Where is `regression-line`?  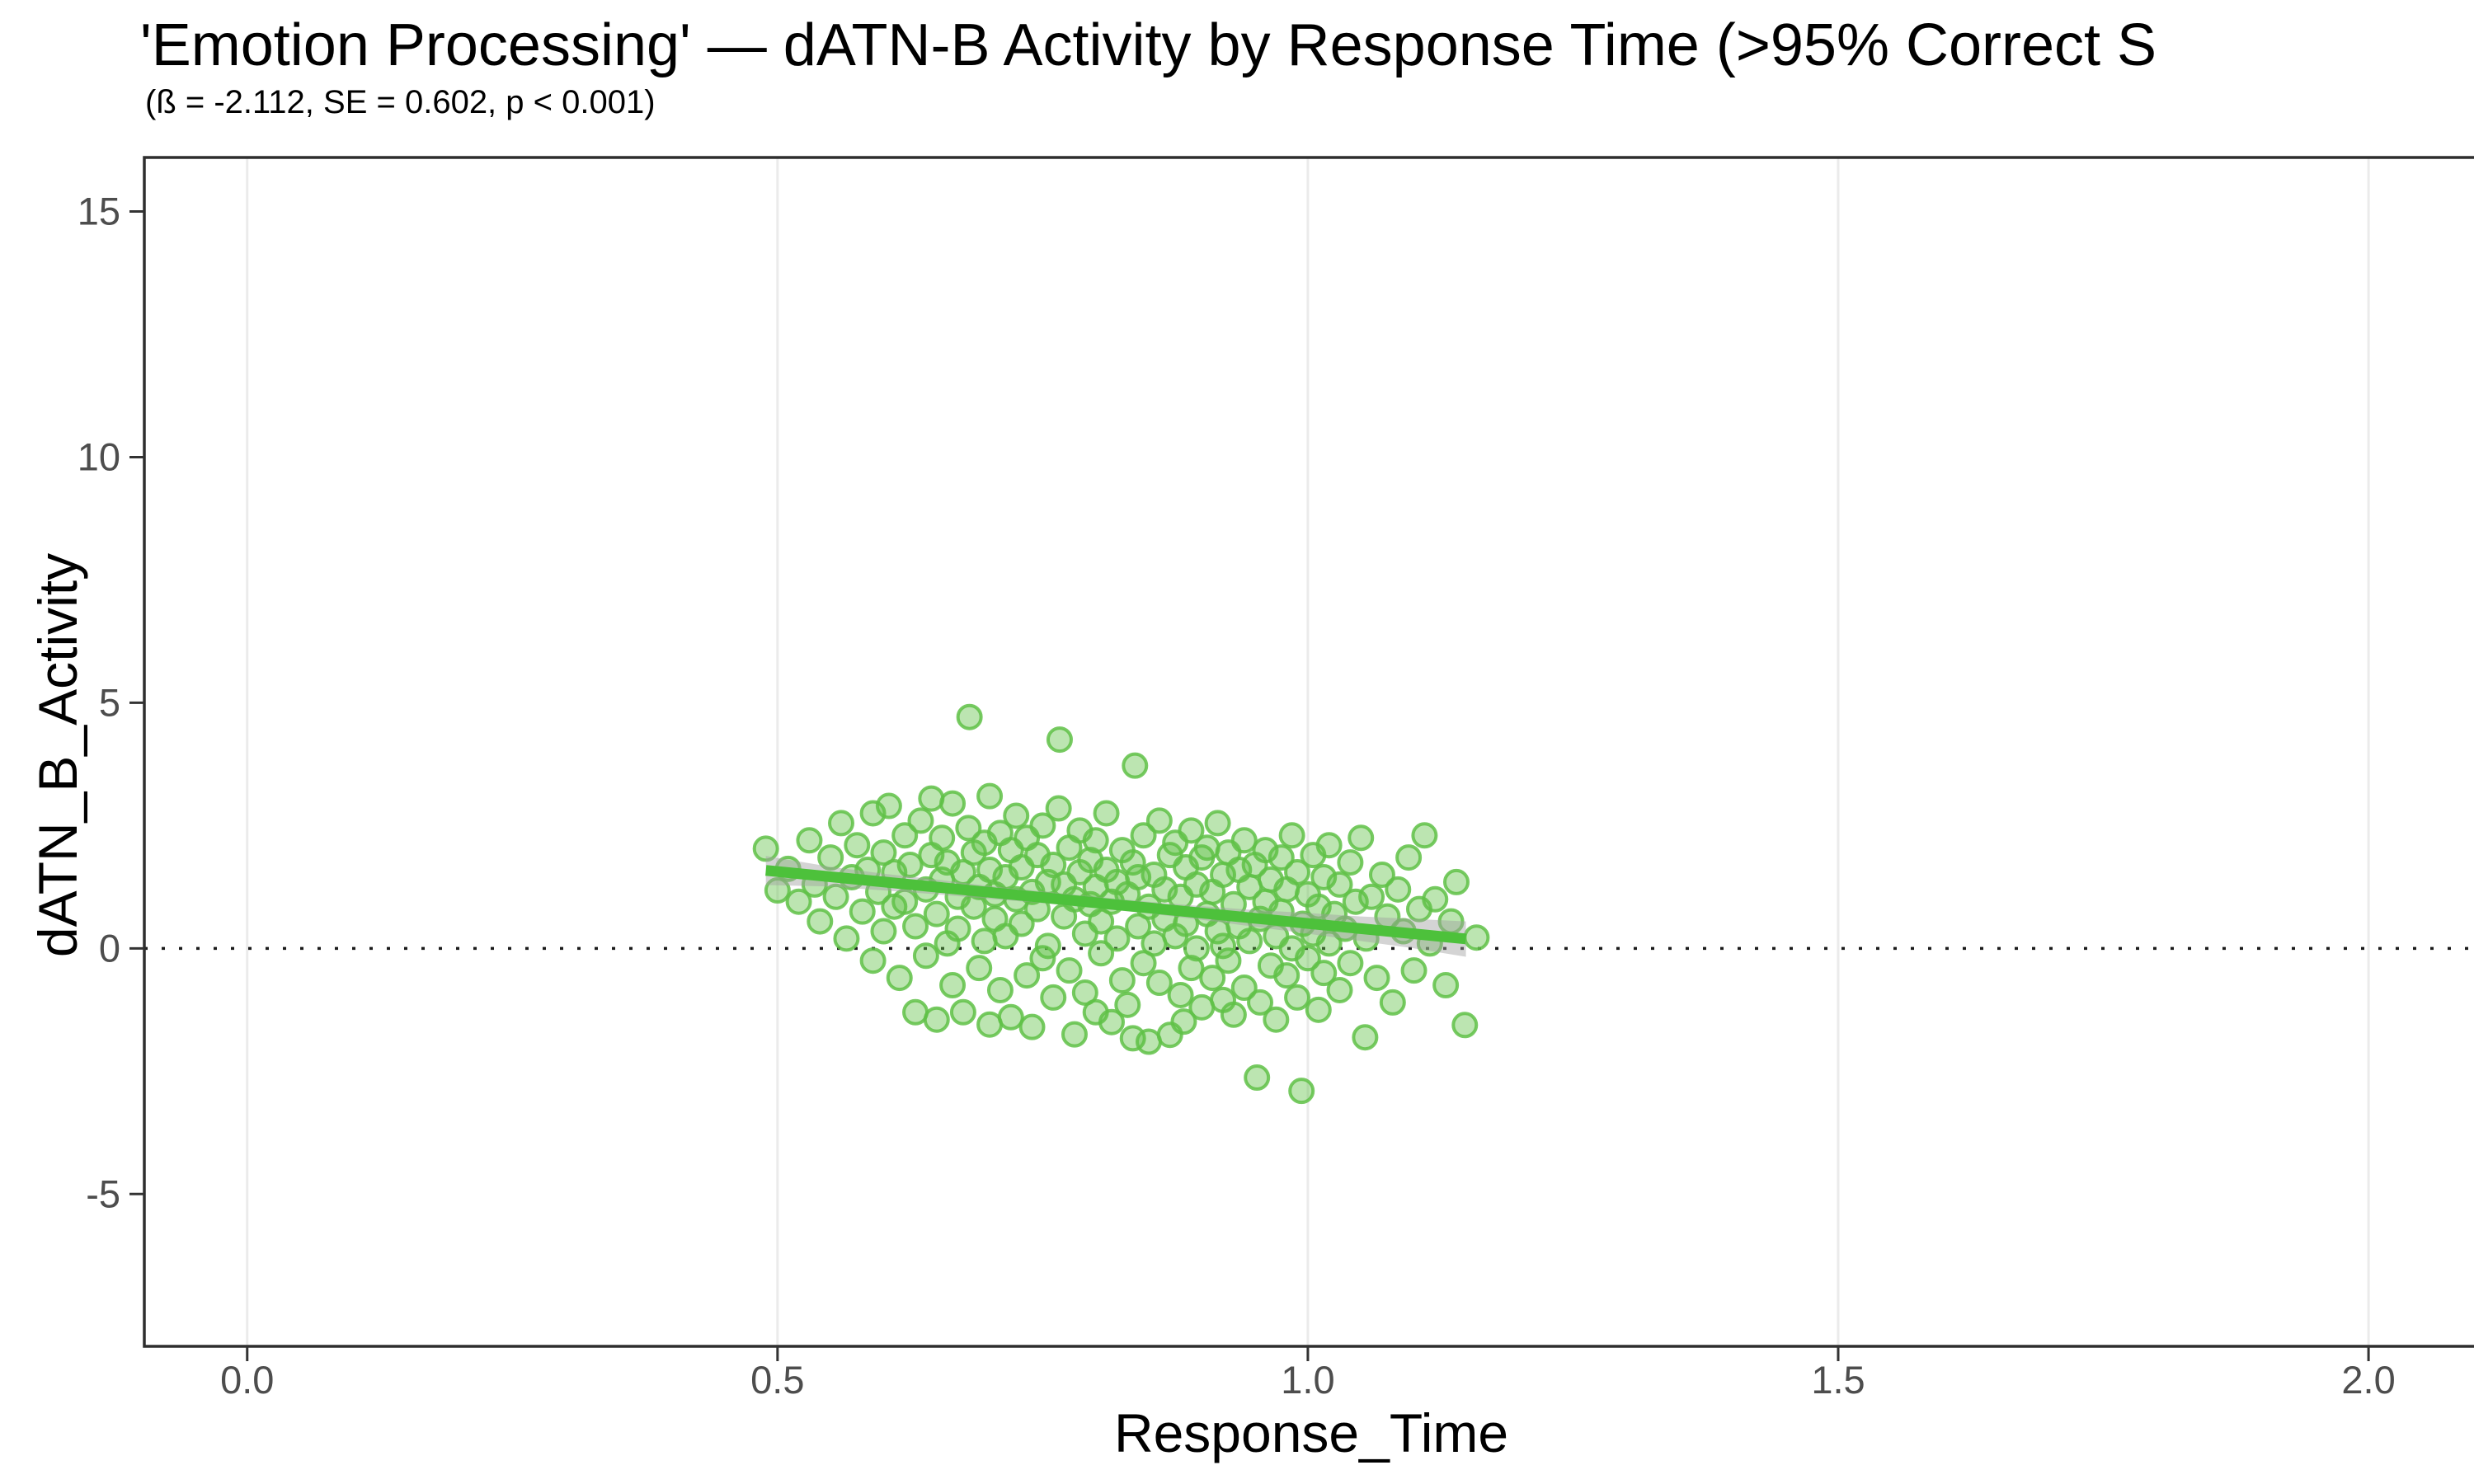
regression-line is located at coordinates (1116, 905).